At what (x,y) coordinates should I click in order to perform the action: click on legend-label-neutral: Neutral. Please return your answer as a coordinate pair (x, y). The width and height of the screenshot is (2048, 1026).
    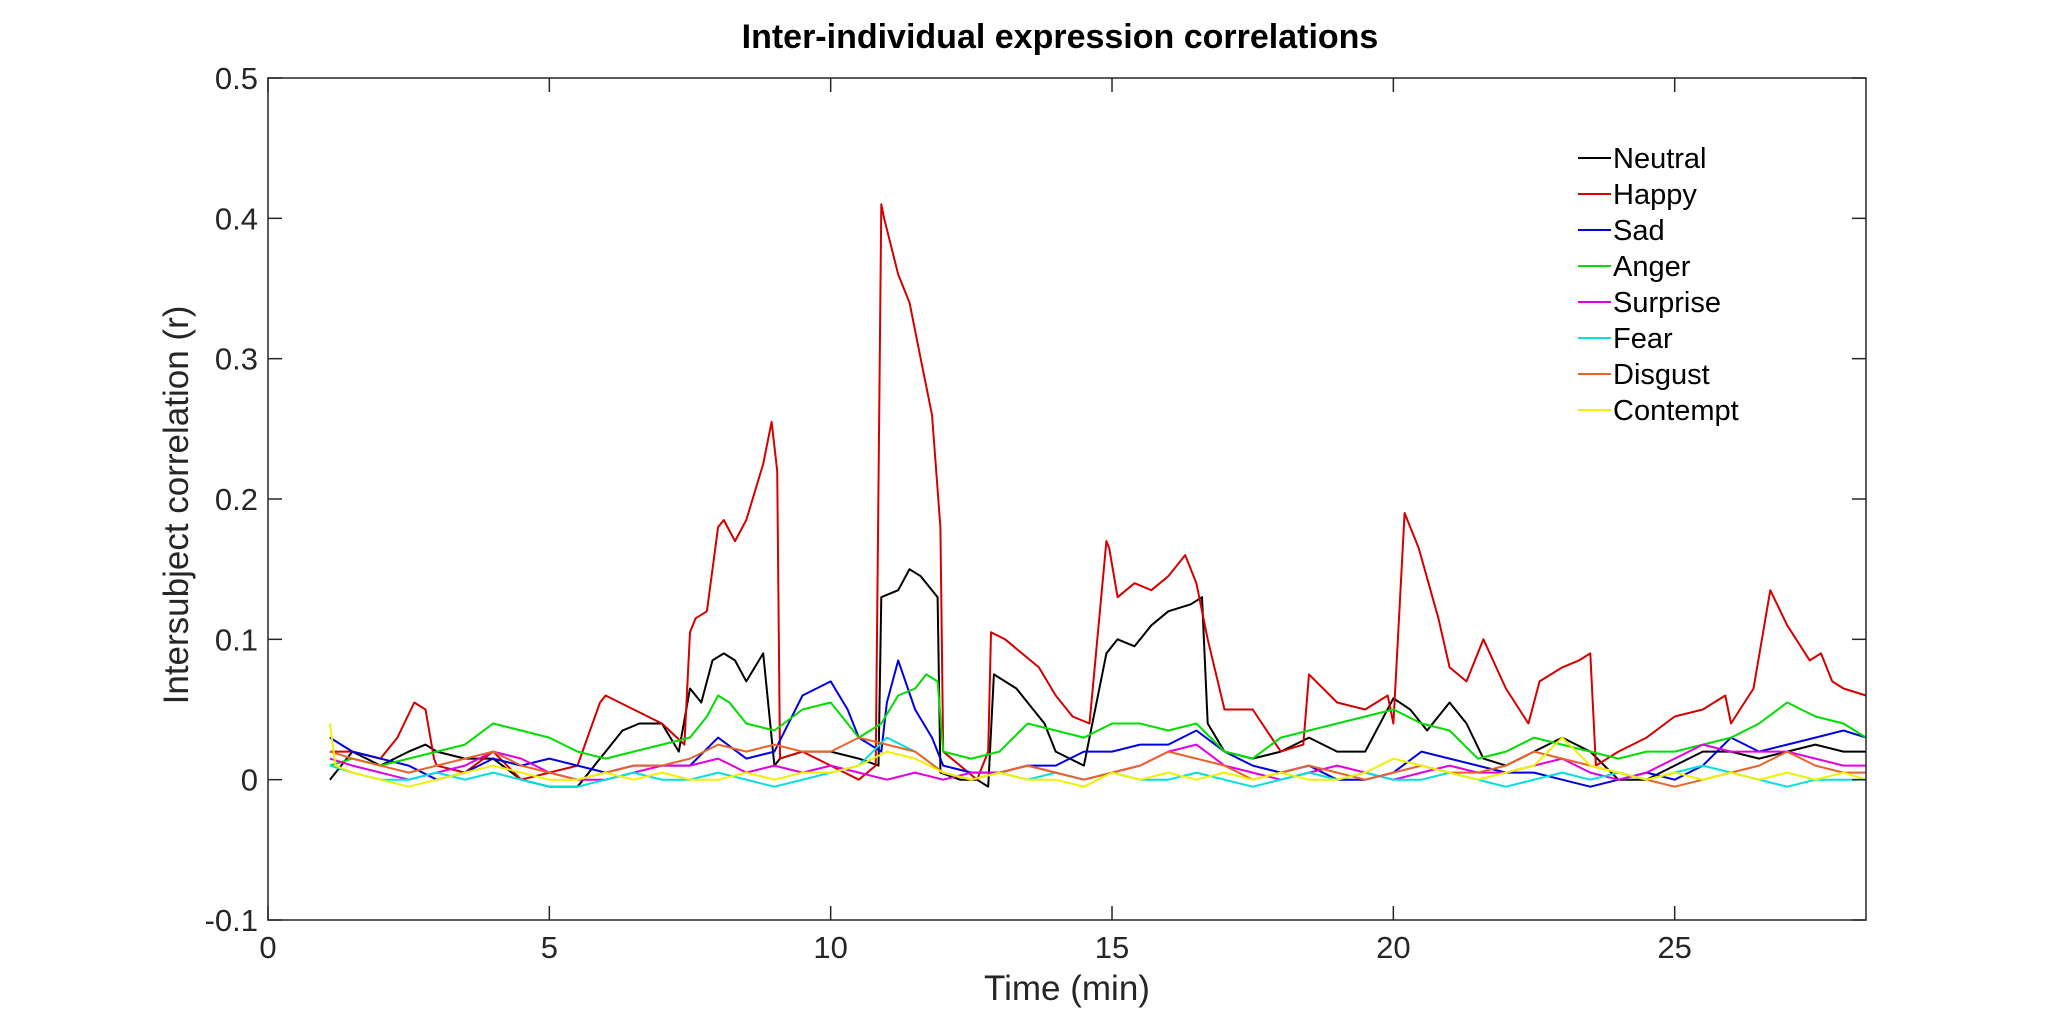
    Looking at the image, I should click on (1660, 159).